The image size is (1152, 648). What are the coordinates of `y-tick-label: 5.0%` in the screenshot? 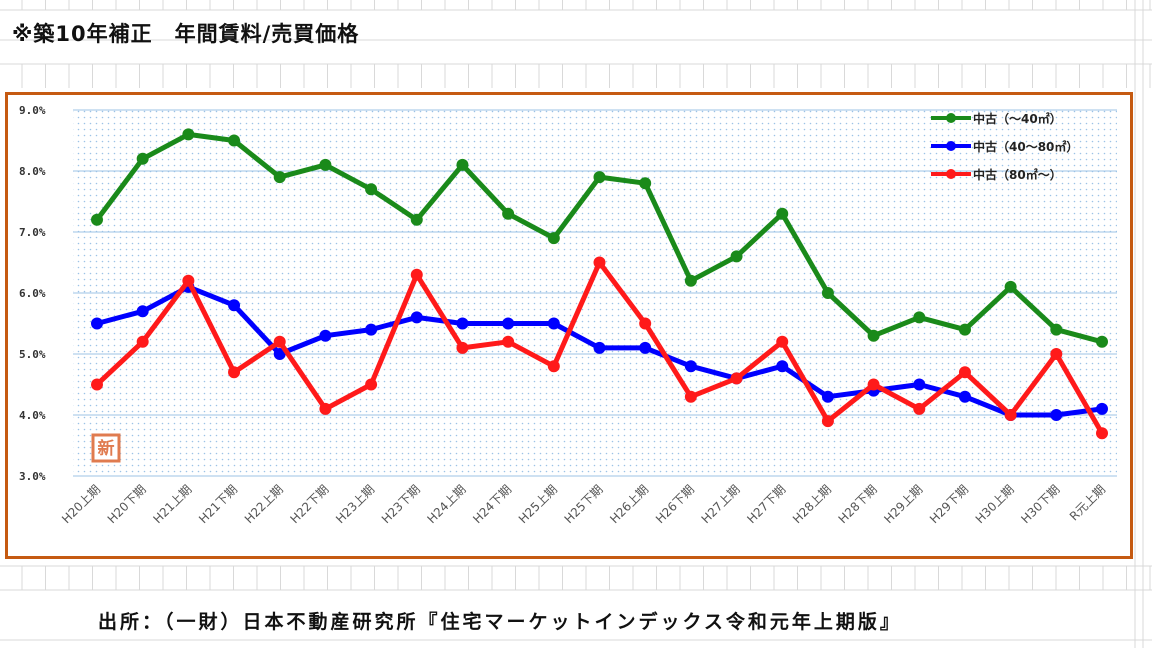 It's located at (32, 354).